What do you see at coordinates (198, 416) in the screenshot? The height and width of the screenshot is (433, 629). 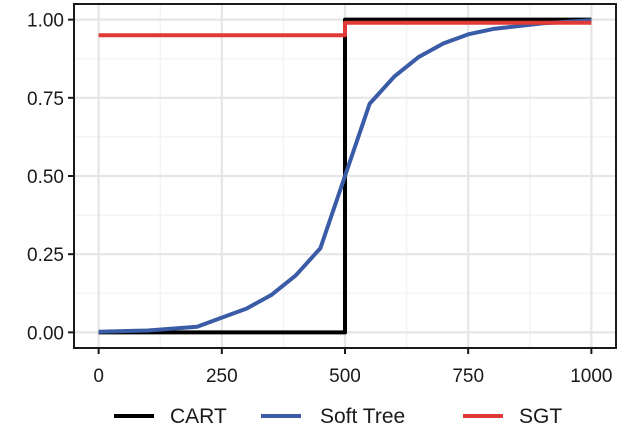 I see `legend-label-cart: CART` at bounding box center [198, 416].